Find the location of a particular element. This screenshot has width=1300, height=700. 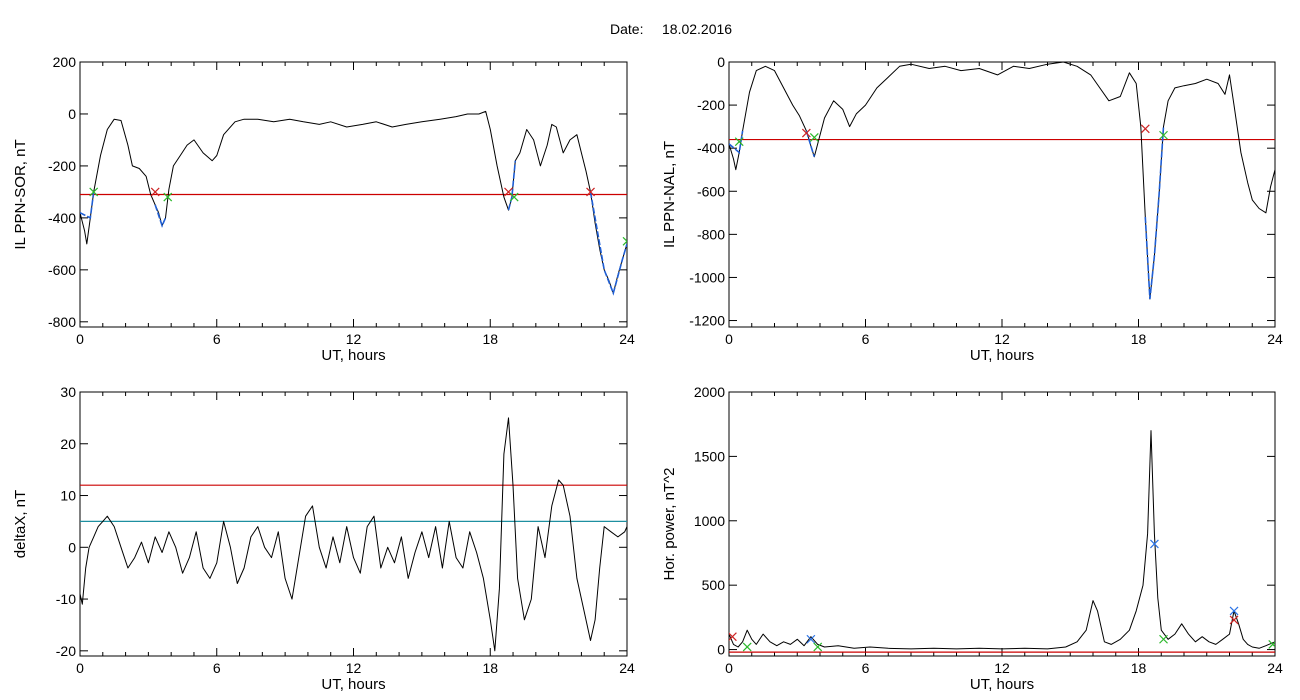

y-tick-label: 2000 is located at coordinates (709, 392).